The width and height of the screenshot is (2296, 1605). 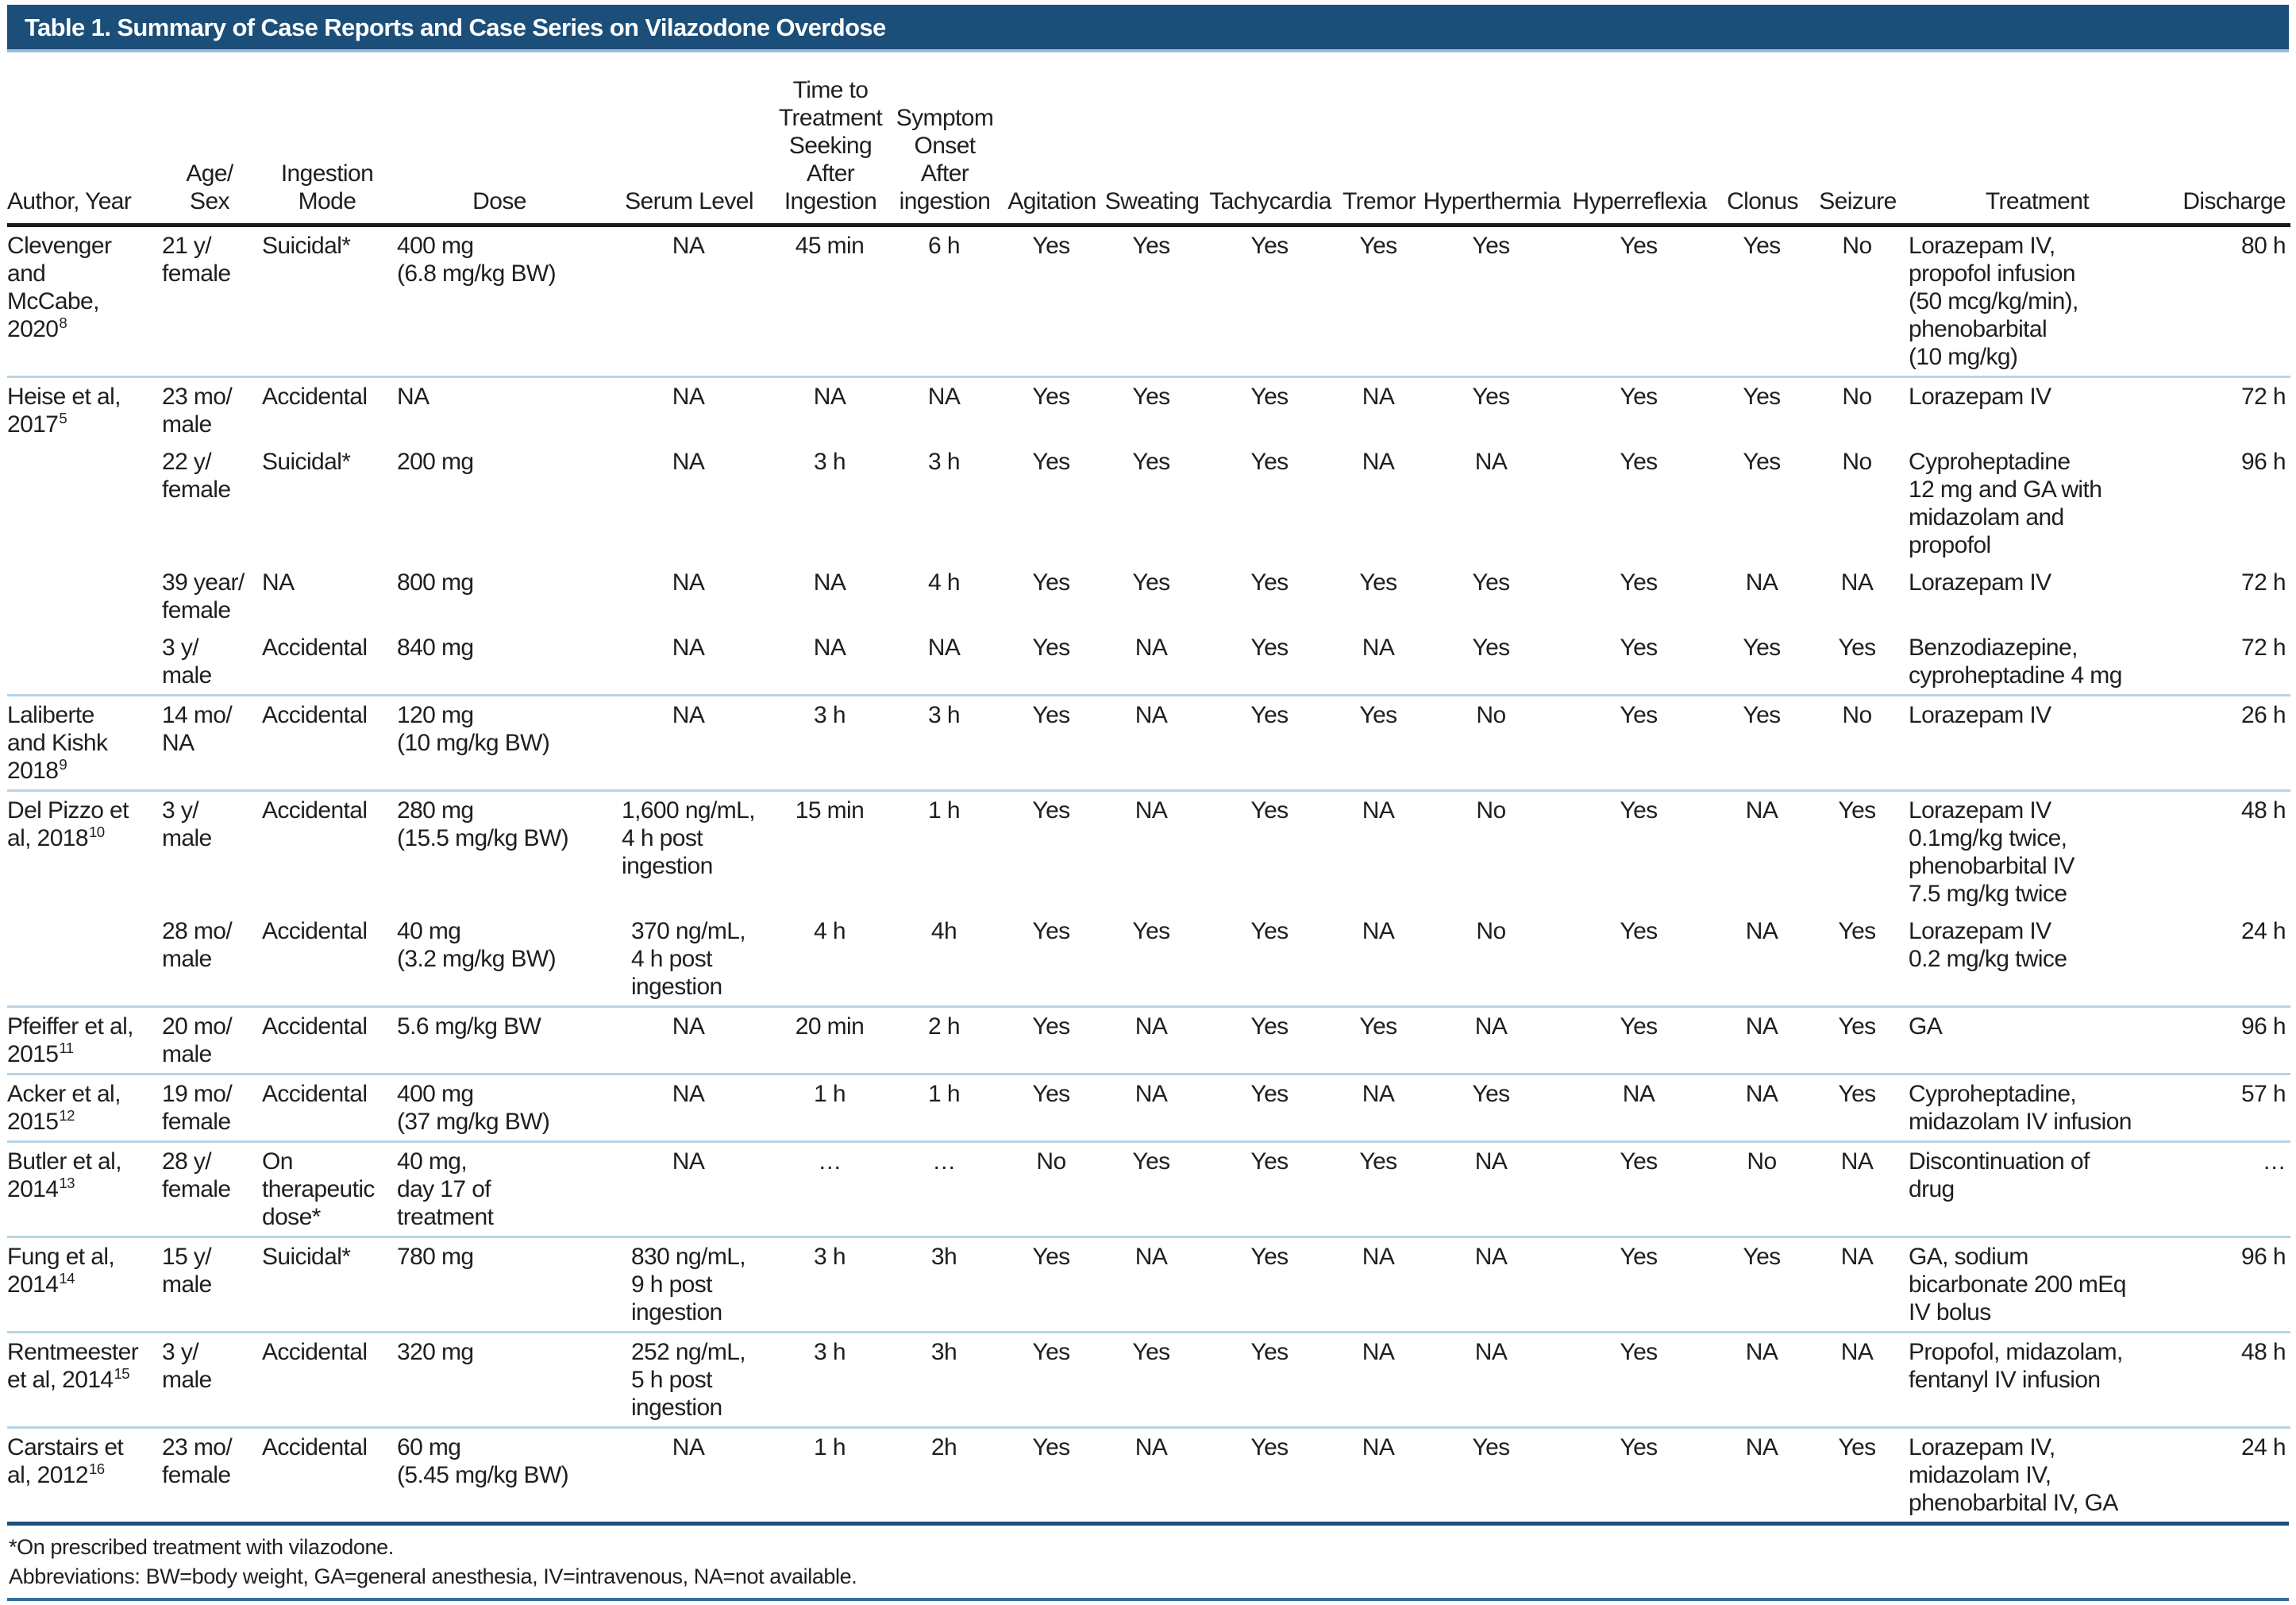 What do you see at coordinates (691, 959) in the screenshot?
I see `serum-level-cell: 370 ng/mL, 4 h post ingestion` at bounding box center [691, 959].